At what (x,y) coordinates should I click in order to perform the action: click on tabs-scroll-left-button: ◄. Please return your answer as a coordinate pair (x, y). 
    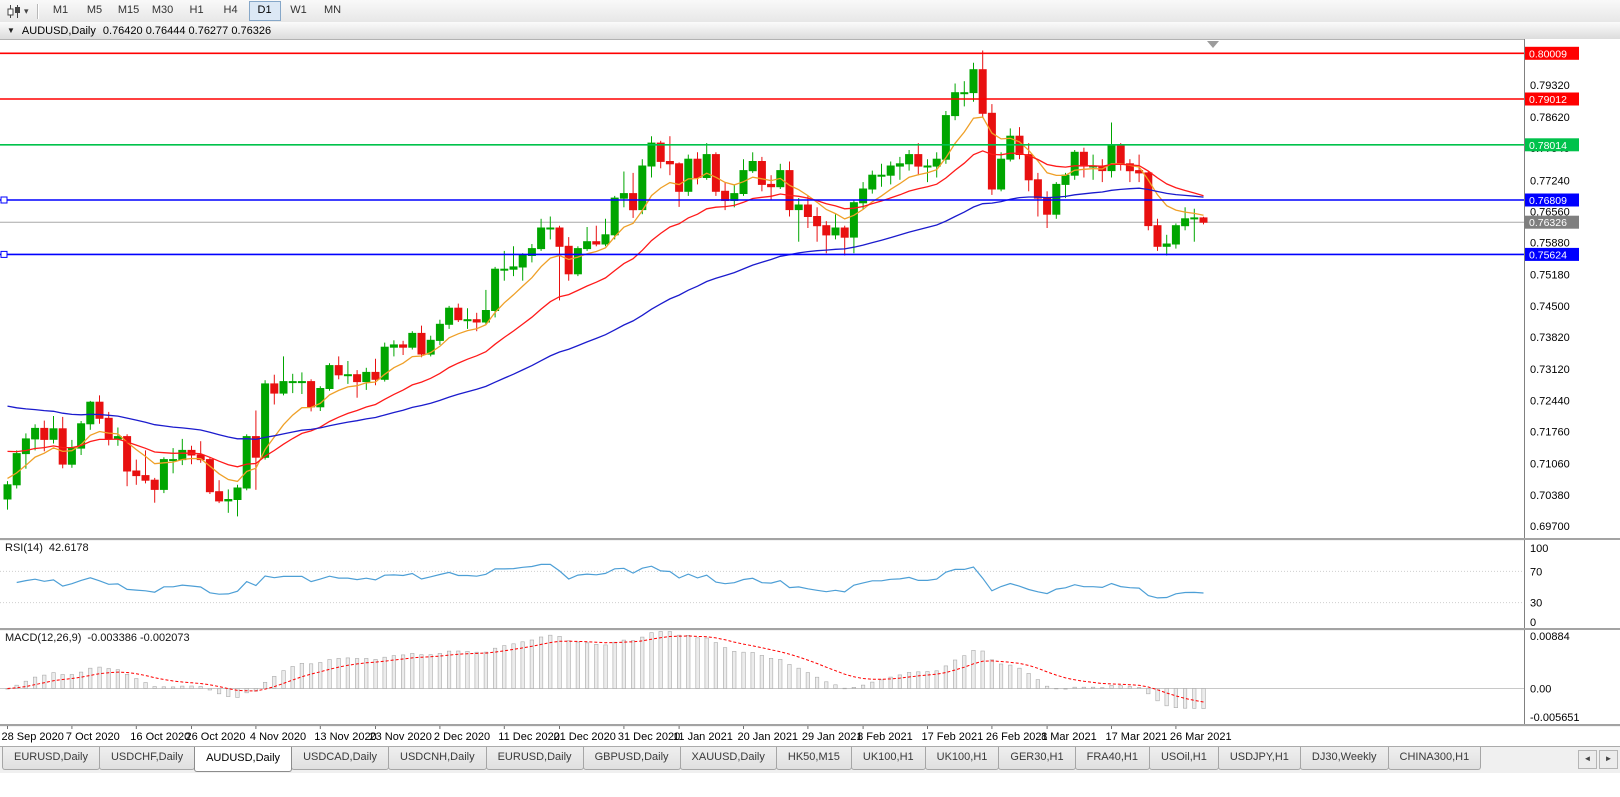
    Looking at the image, I should click on (1587, 759).